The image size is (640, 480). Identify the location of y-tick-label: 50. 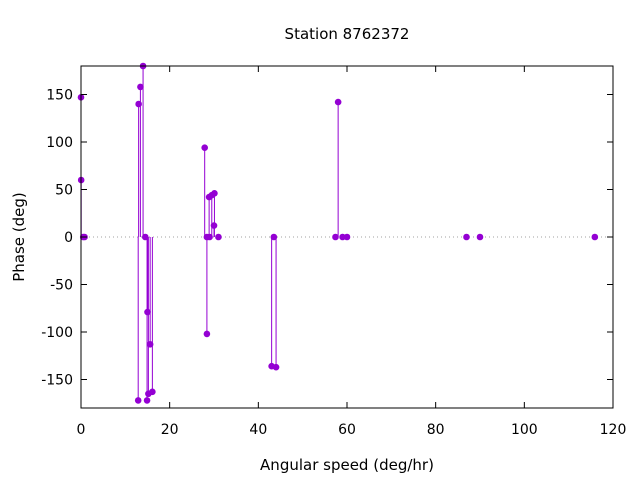
(64, 191).